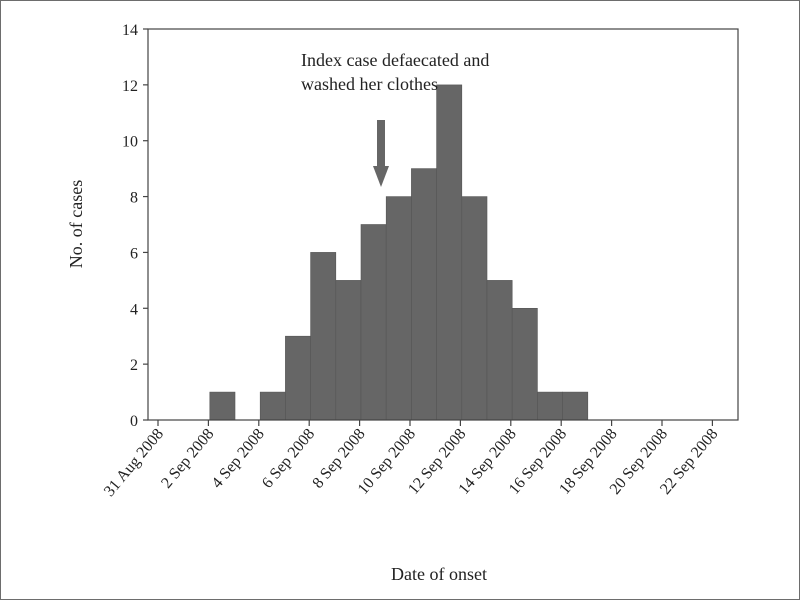 The height and width of the screenshot is (600, 800). Describe the element at coordinates (499, 350) in the screenshot. I see `bar-15-sep-2008` at that location.